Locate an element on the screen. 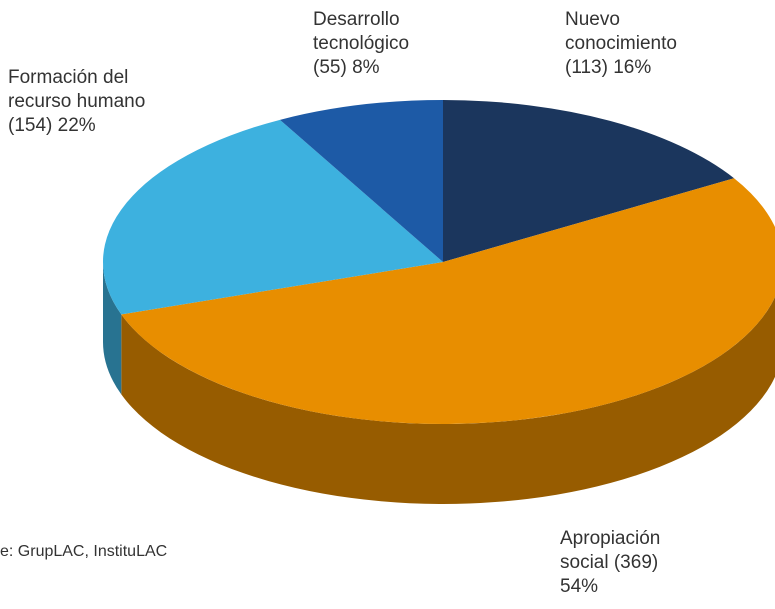 The width and height of the screenshot is (775, 609). slice-label: Nuevo conocimiento (113) 16% is located at coordinates (640, 44).